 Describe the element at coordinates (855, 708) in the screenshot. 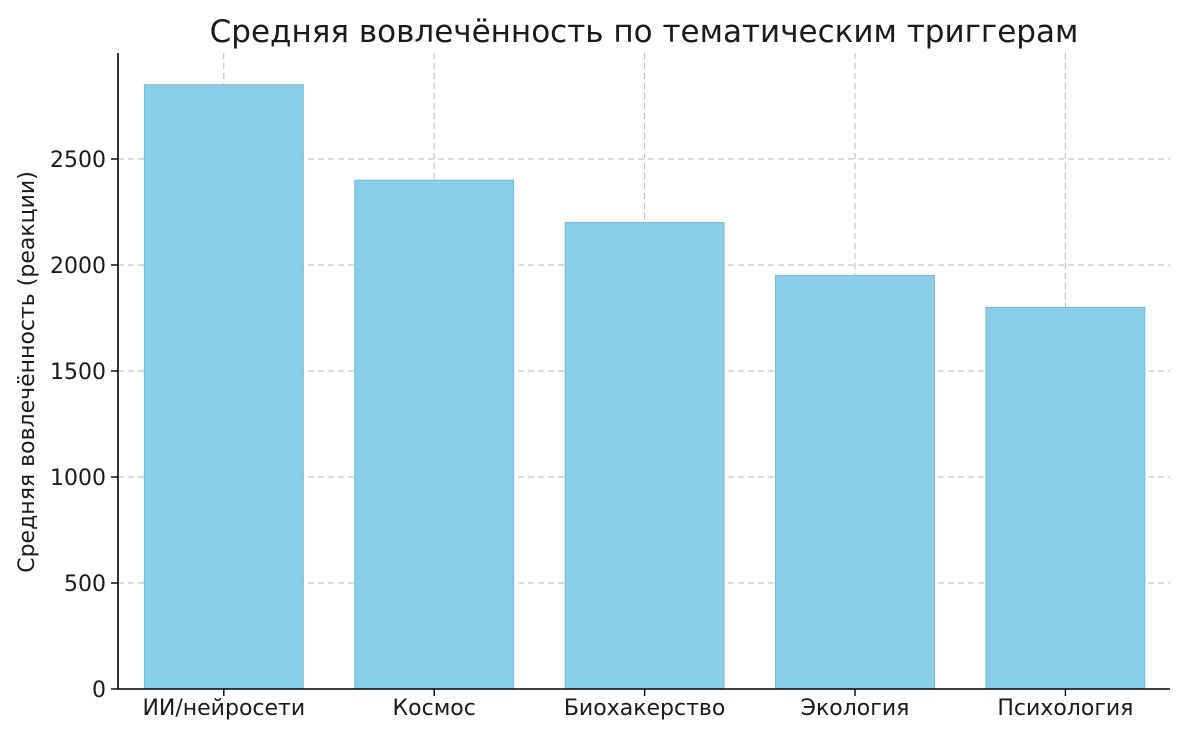

I see `x-tick-label: Экология` at that location.